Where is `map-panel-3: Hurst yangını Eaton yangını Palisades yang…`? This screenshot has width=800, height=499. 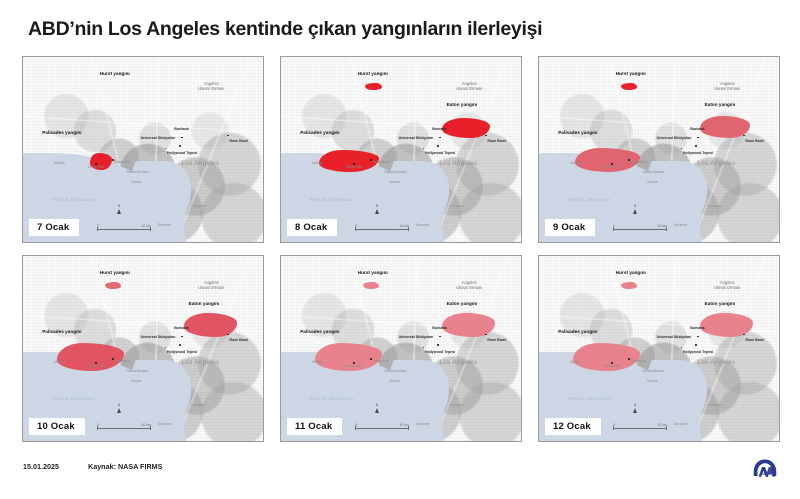 map-panel-3: Hurst yangını Eaton yangını Palisades yang… is located at coordinates (659, 149).